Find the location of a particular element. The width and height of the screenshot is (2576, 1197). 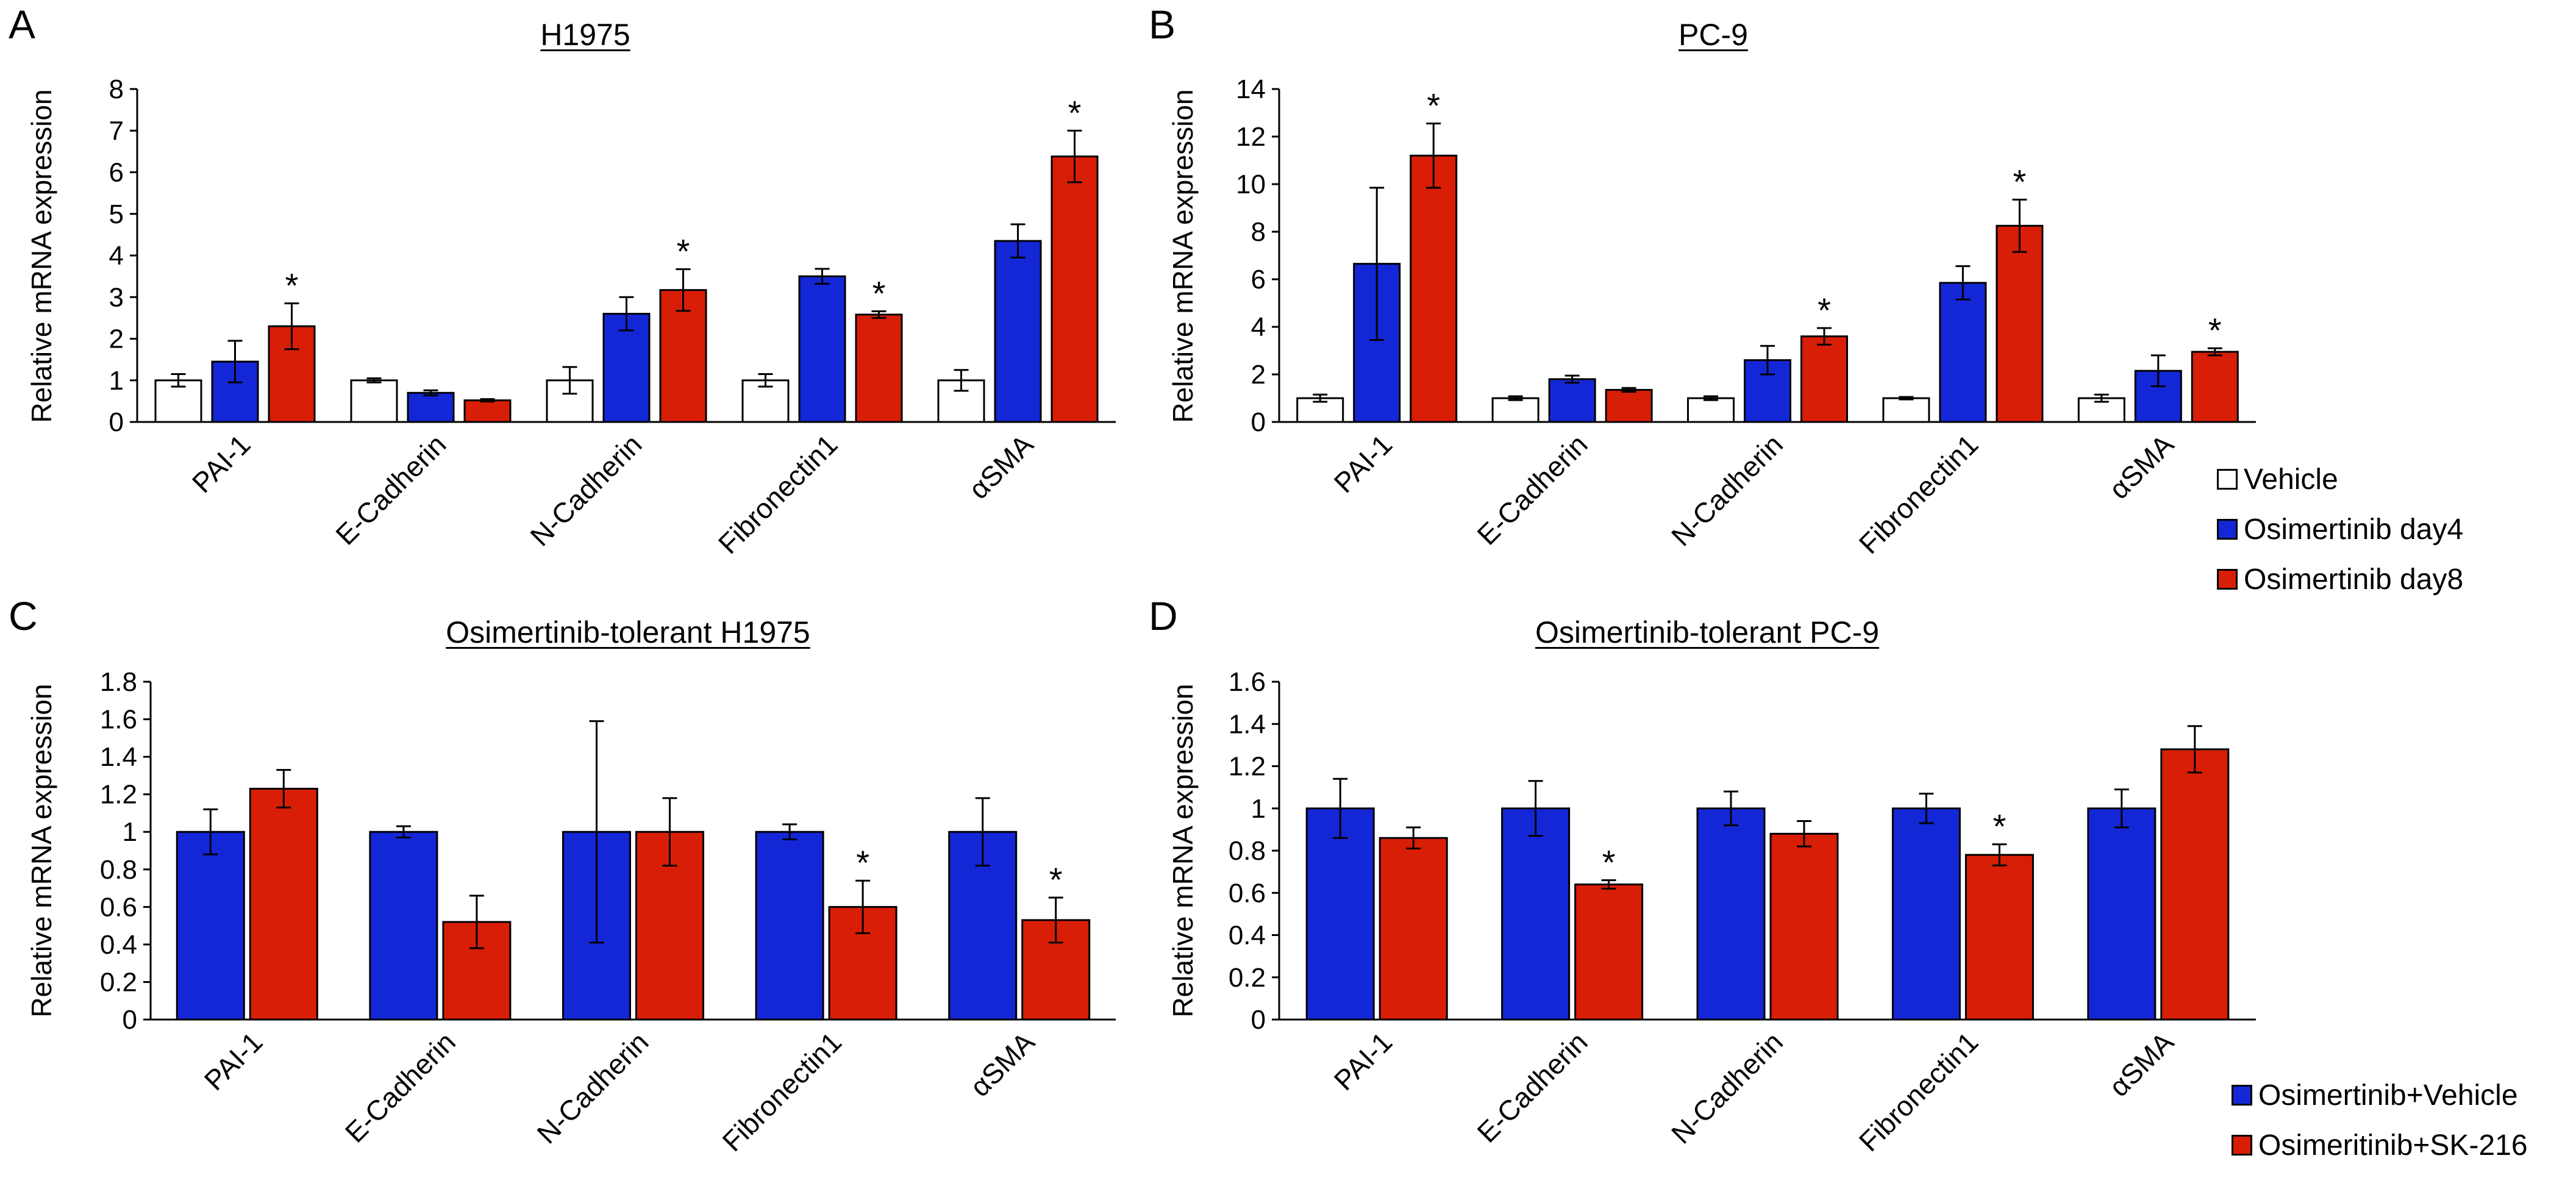

x-tick-label-c-1: E-Cadherin is located at coordinates (400, 1087).